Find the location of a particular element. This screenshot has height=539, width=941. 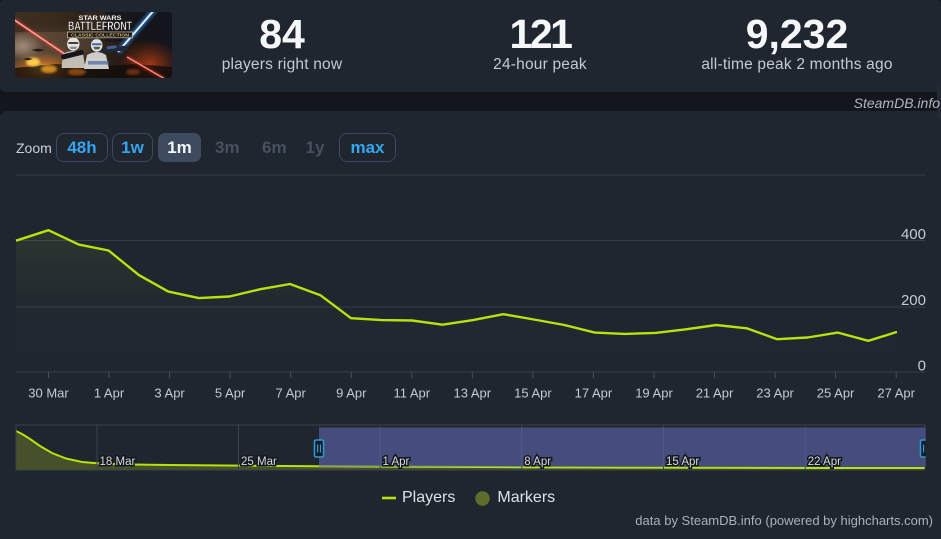

svg-text: 25 Apr is located at coordinates (836, 393).